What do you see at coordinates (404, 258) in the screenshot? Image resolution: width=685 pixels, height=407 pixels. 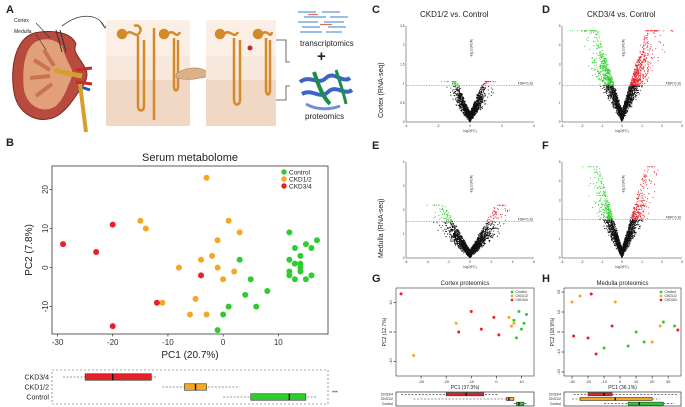 I see `y-tick-label: 0` at bounding box center [404, 258].